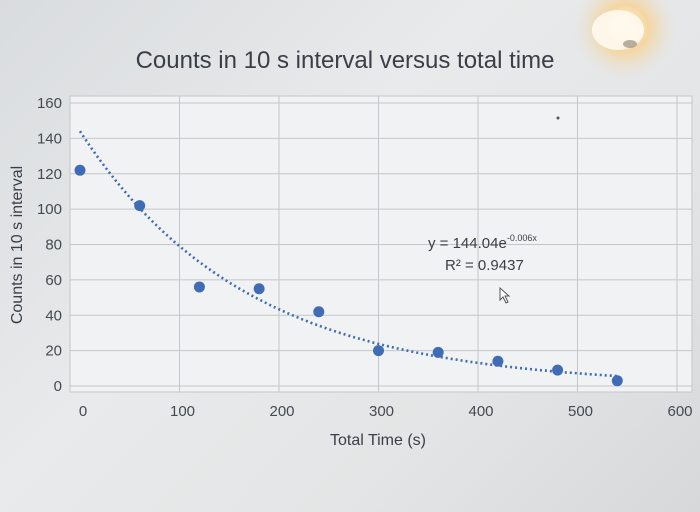 The height and width of the screenshot is (512, 700). Describe the element at coordinates (630, 44) in the screenshot. I see `light-glare-dark` at that location.